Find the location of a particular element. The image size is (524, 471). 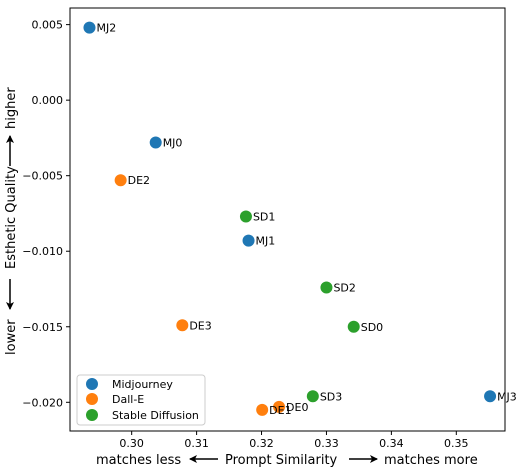

y-tick-label: 0.005 is located at coordinates (48, 25).